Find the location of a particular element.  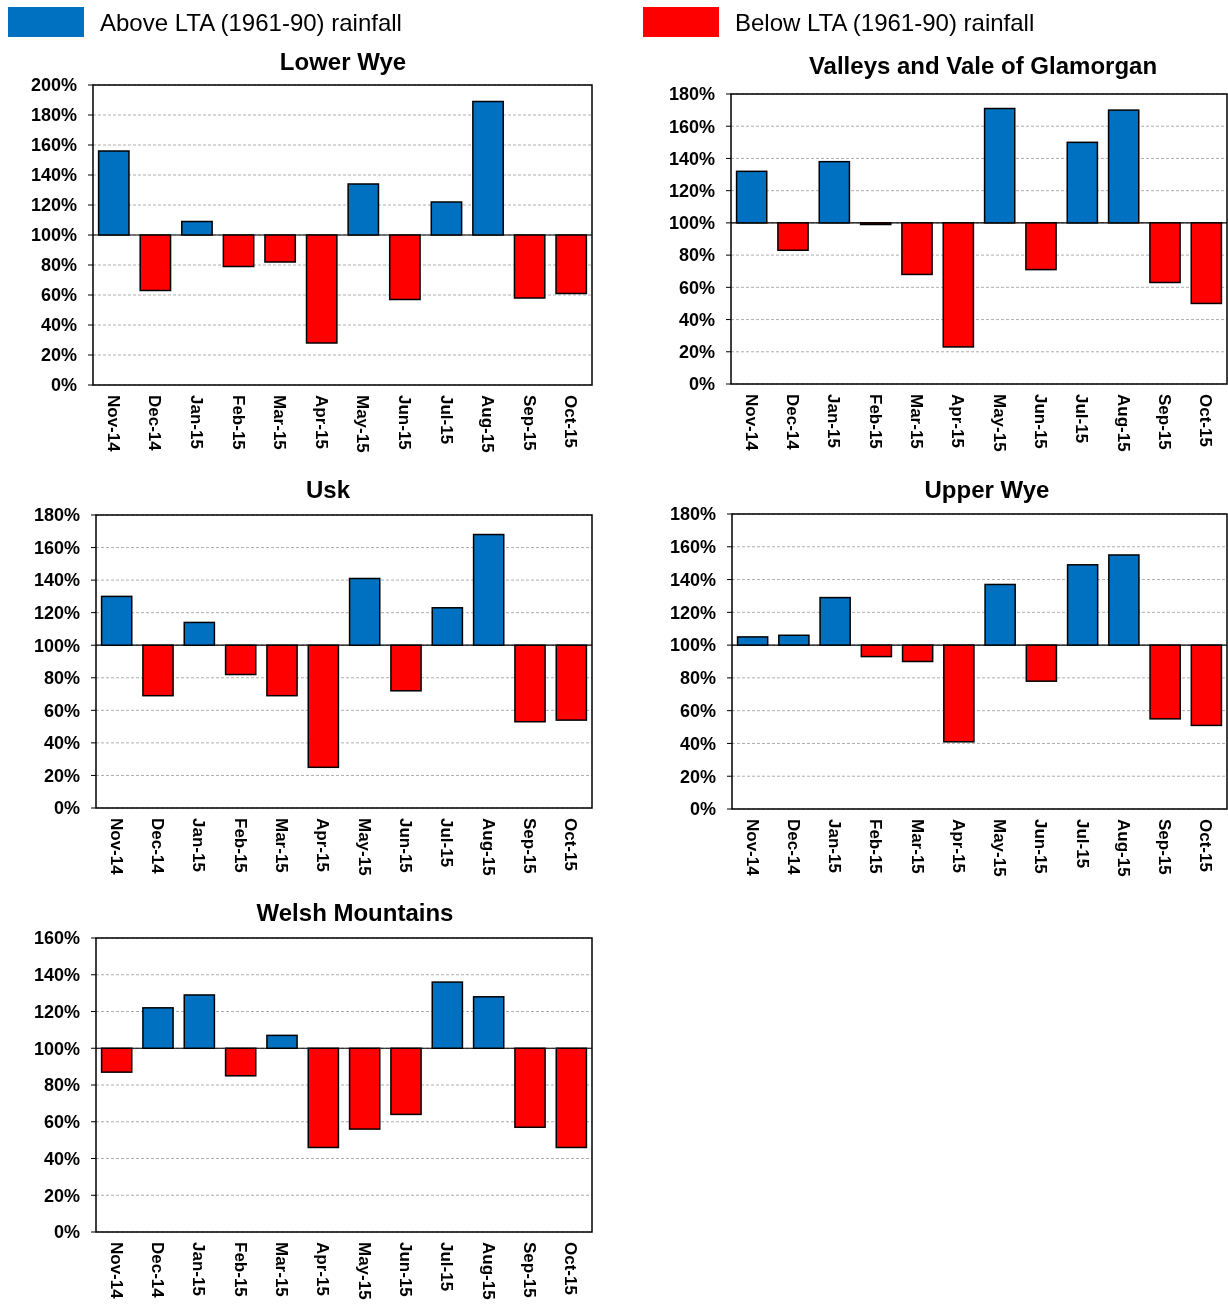

chart-title: Valleys and Vale of Glamorgan is located at coordinates (983, 65).